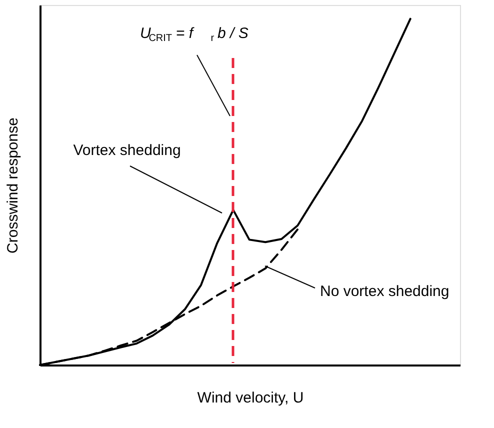  Describe the element at coordinates (13, 186) in the screenshot. I see `y-axis-title: Crosswind response` at that location.